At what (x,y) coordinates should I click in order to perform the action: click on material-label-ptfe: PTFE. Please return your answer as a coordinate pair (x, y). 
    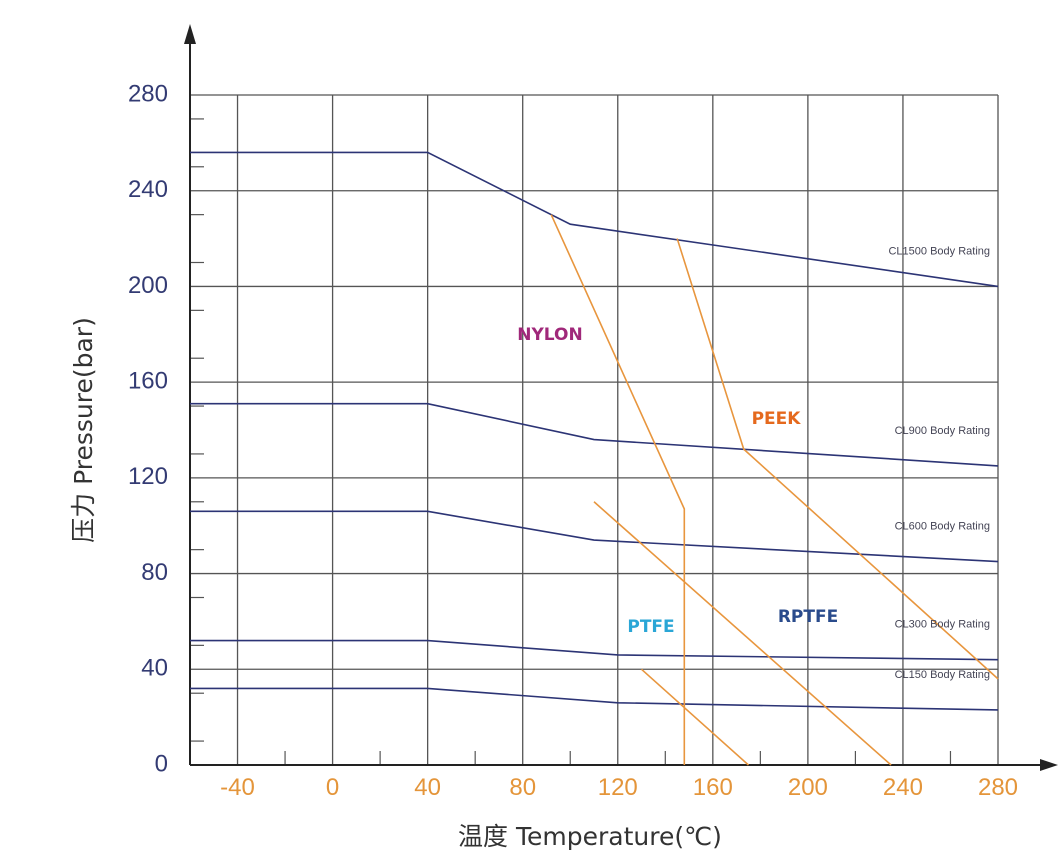
    Looking at the image, I should click on (650, 627).